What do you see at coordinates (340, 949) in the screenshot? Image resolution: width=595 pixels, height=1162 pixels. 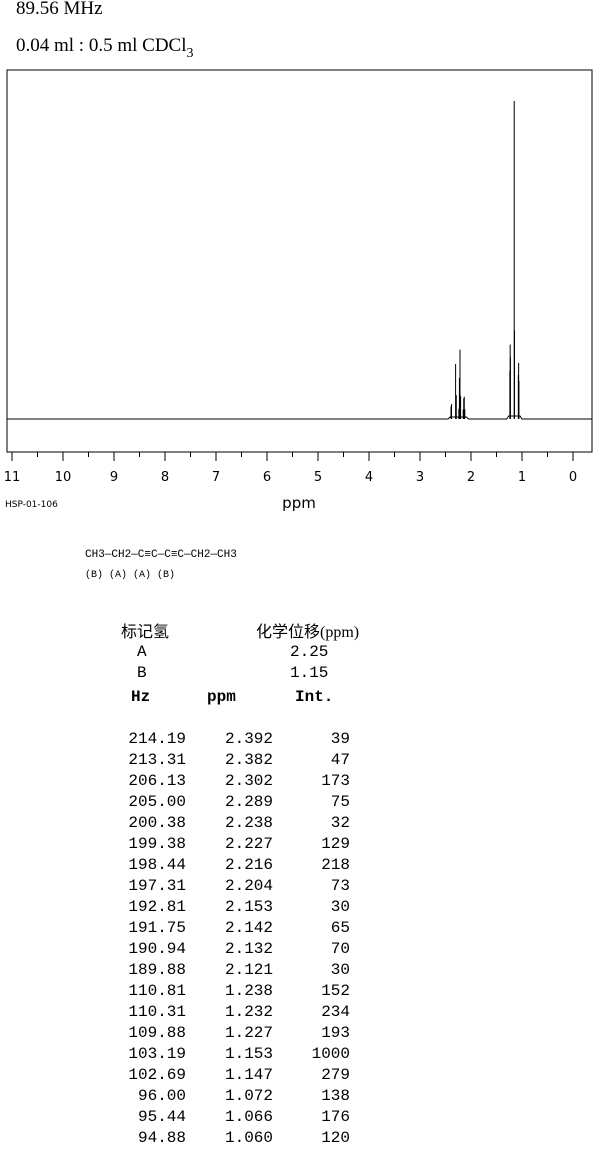 I see `peak-int-cell: 70` at bounding box center [340, 949].